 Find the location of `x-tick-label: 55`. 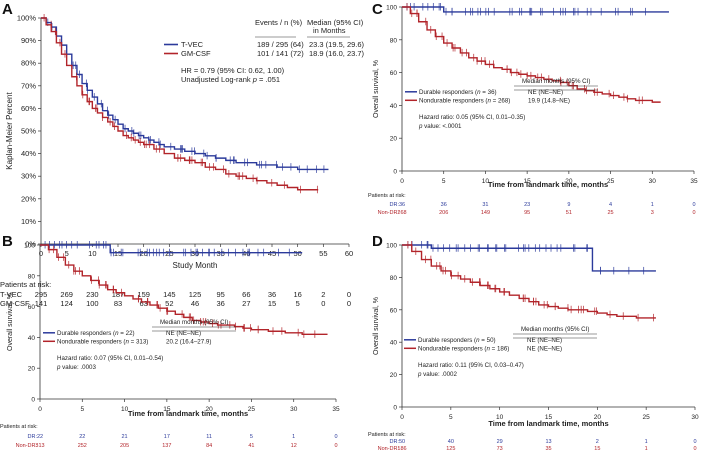

x-tick-label: 55 is located at coordinates (323, 253).